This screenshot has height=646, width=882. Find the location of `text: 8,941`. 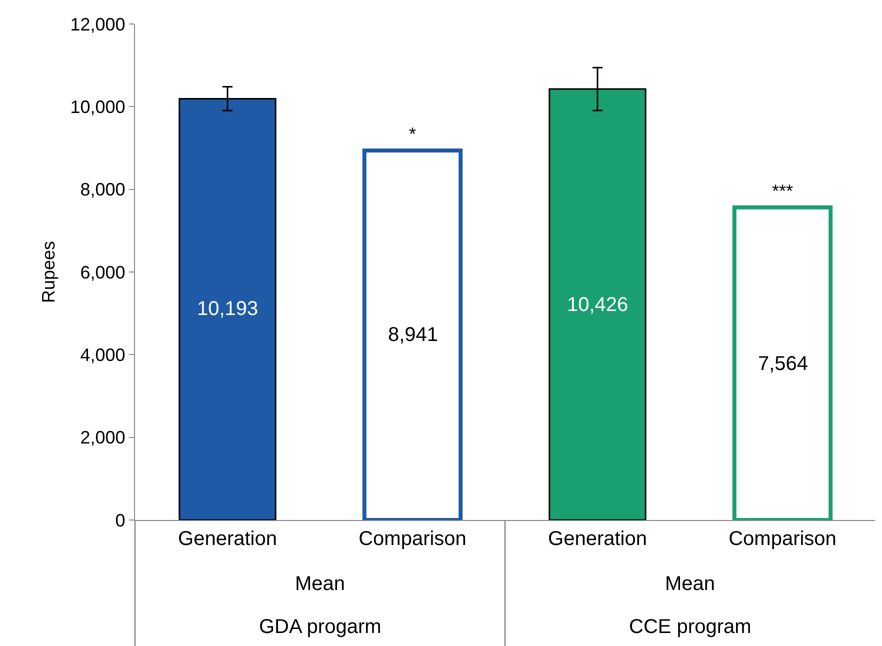

text: 8,941 is located at coordinates (413, 335).